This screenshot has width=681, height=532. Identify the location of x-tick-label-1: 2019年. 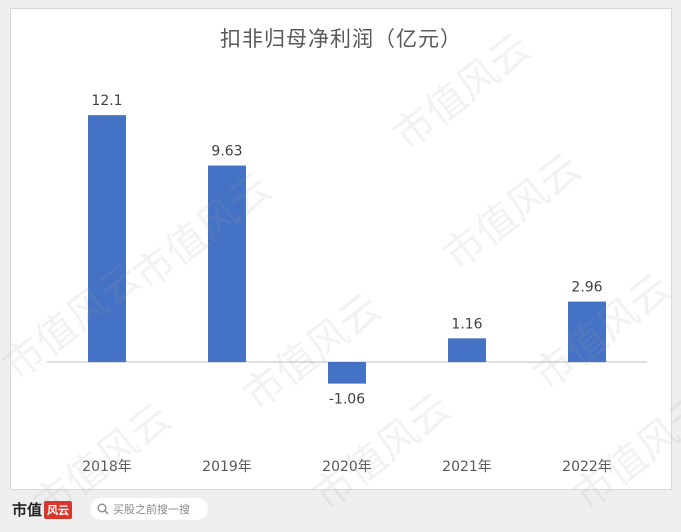
(227, 467).